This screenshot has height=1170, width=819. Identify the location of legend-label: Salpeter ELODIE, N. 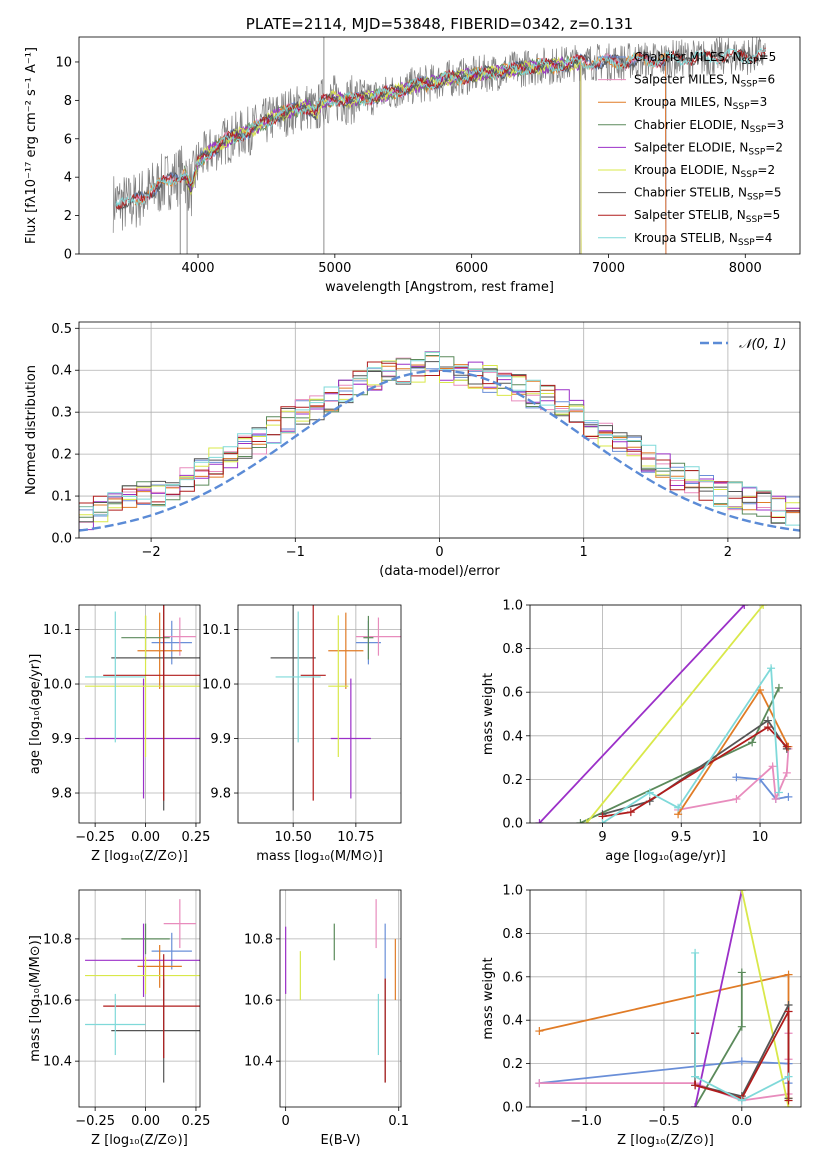
(691, 147).